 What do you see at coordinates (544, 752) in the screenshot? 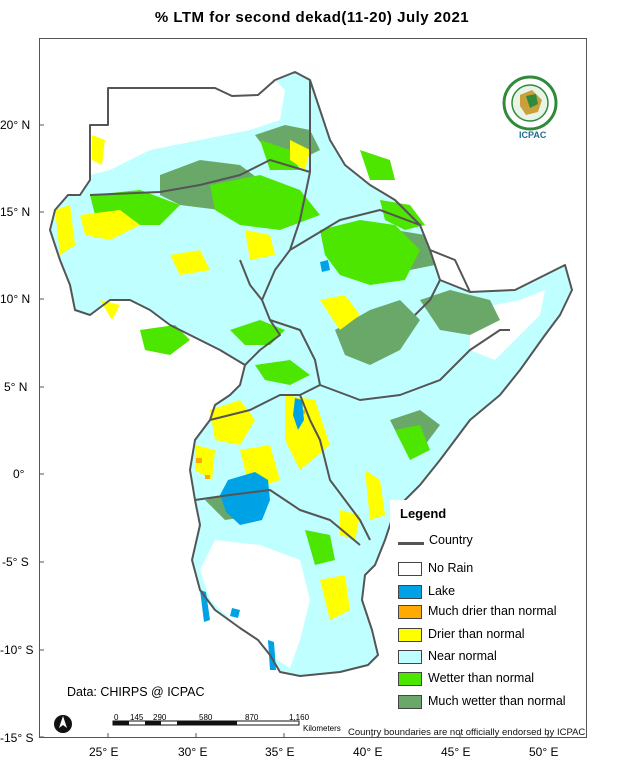
I see `x-tick-label: 50° E` at bounding box center [544, 752].